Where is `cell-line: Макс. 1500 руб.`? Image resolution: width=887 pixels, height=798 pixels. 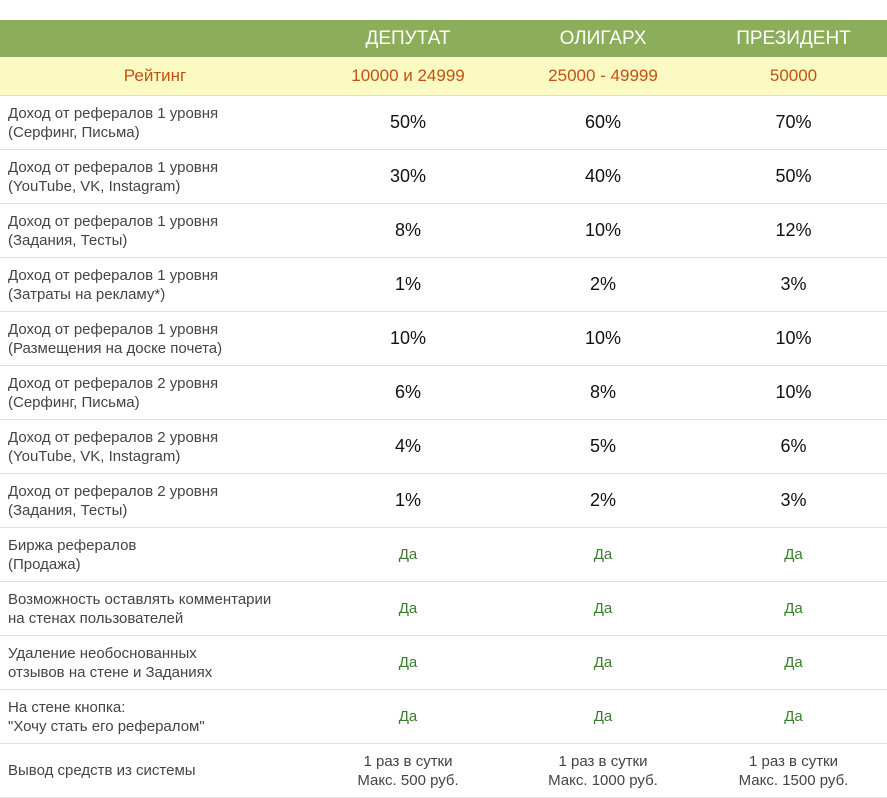
cell-line: Макс. 1500 руб. is located at coordinates (793, 780).